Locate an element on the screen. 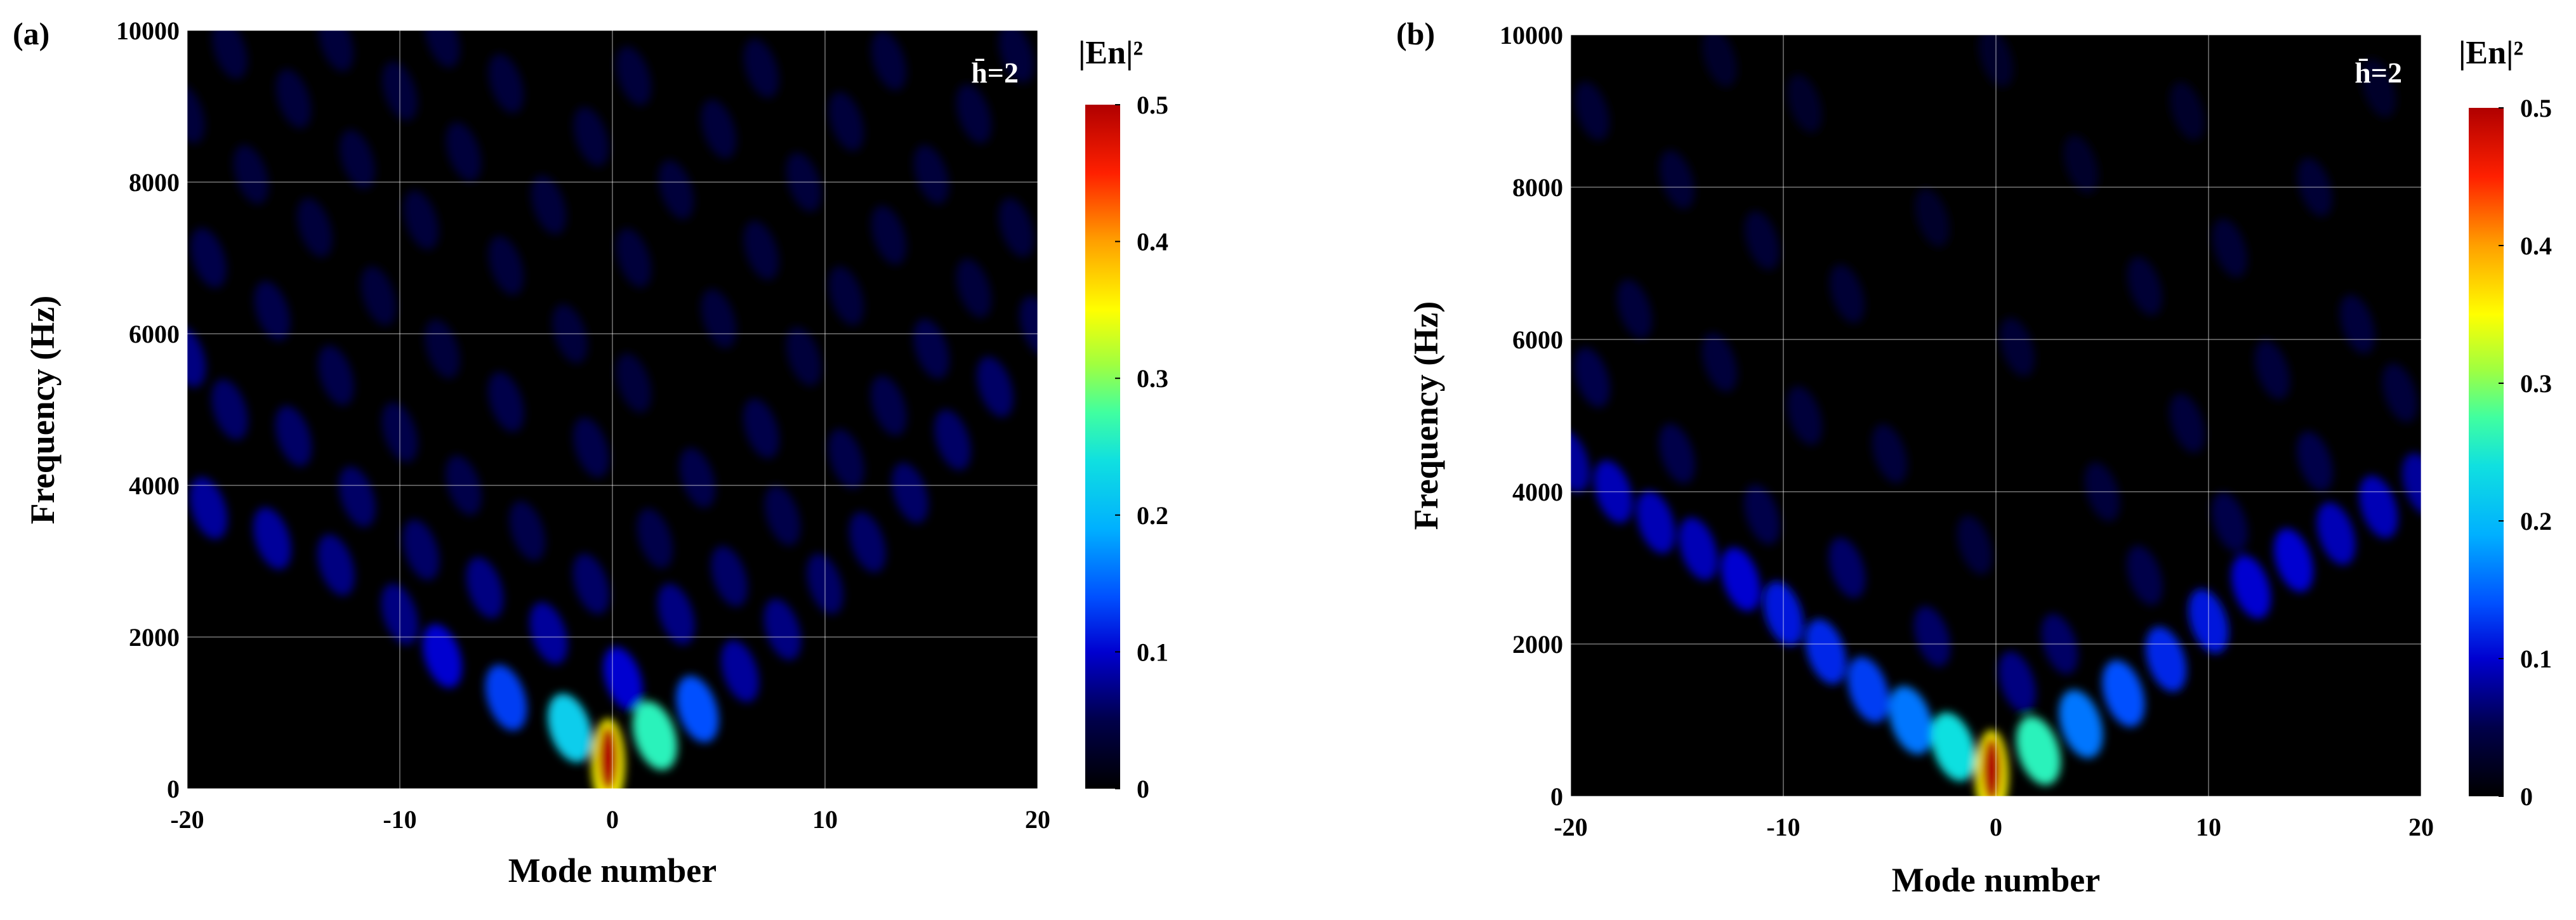 The image size is (2576, 920). colorbar-tick-label: 0.1 is located at coordinates (1152, 652).